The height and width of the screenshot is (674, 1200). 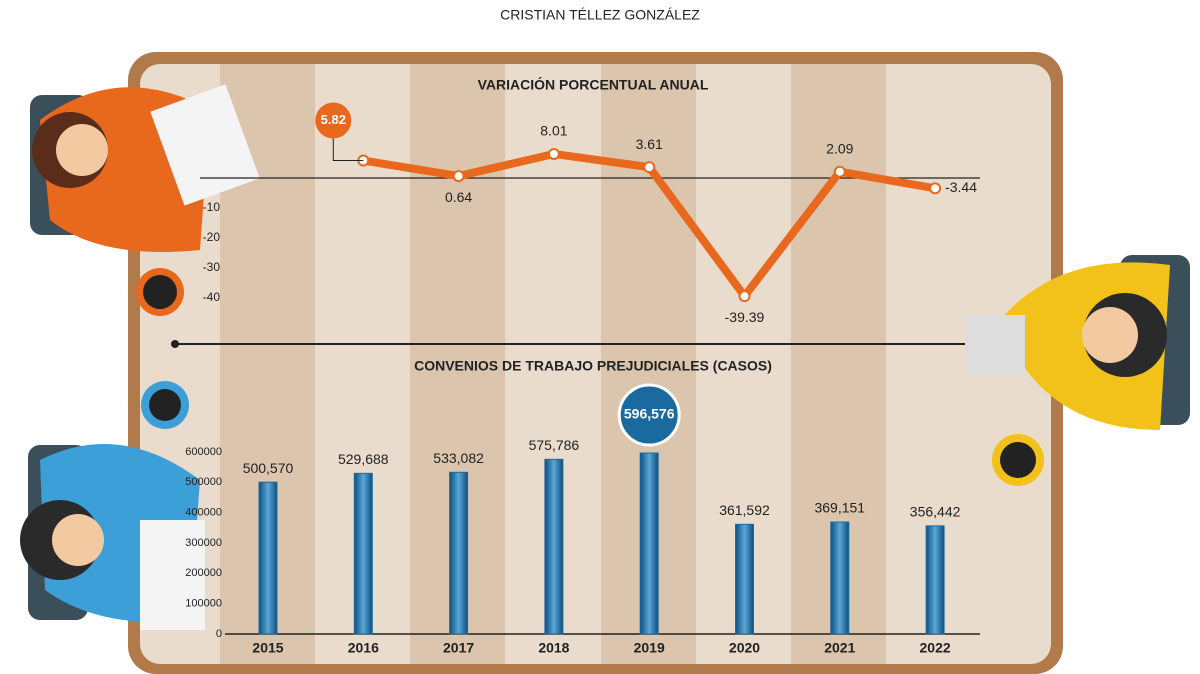 What do you see at coordinates (600, 15) in the screenshot?
I see `author: CRISTIAN TÉLLEZ GONZÁLEZ` at bounding box center [600, 15].